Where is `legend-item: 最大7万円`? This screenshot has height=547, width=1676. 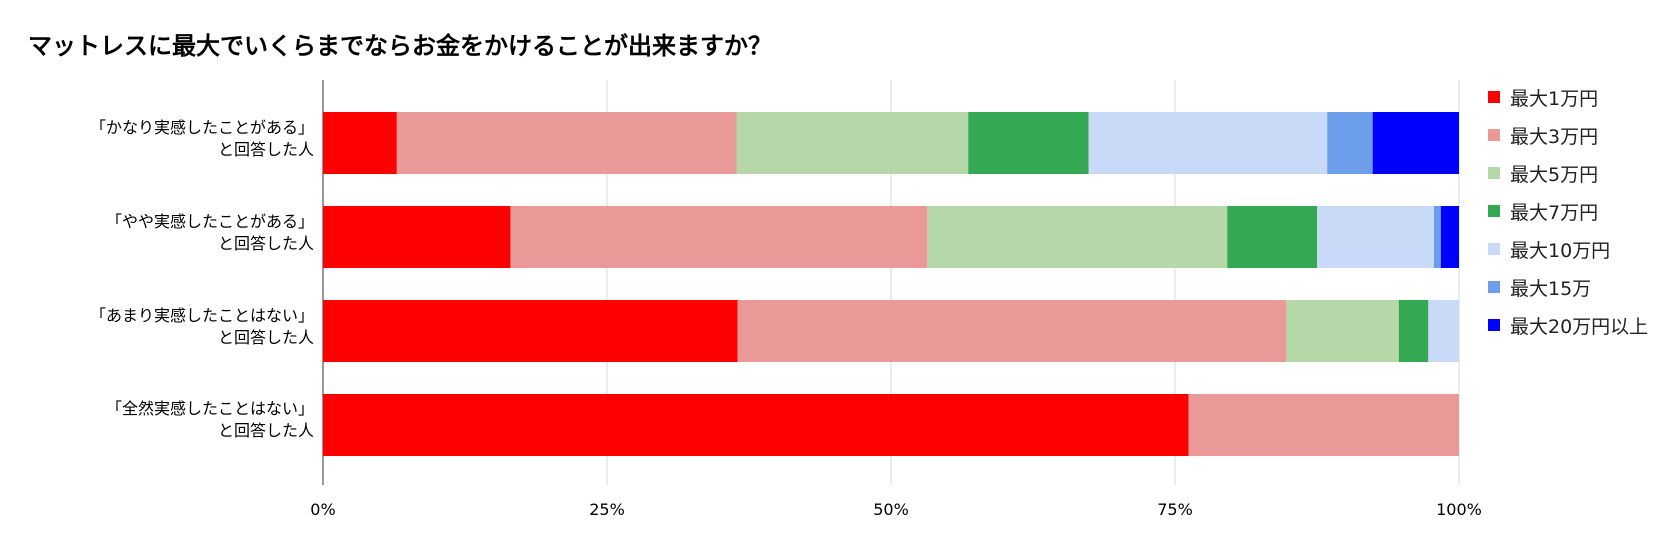
legend-item: 最大7万円 is located at coordinates (1568, 211).